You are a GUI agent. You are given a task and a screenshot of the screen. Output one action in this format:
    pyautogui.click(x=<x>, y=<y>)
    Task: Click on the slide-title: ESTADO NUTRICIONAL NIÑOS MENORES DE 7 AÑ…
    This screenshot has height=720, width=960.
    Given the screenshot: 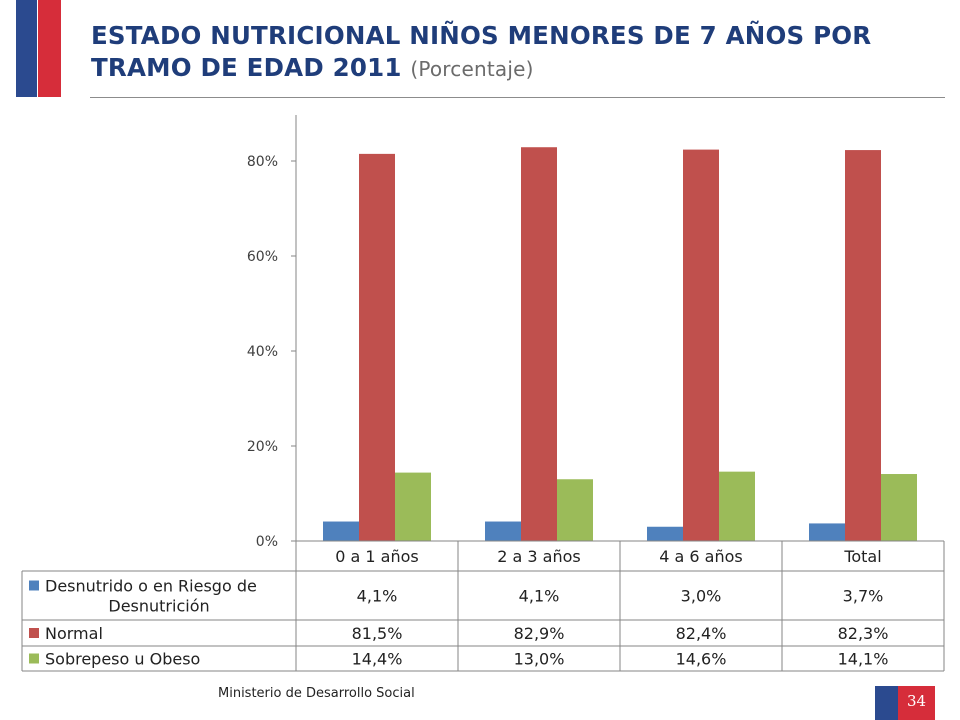 What is the action you would take?
    pyautogui.click(x=521, y=52)
    